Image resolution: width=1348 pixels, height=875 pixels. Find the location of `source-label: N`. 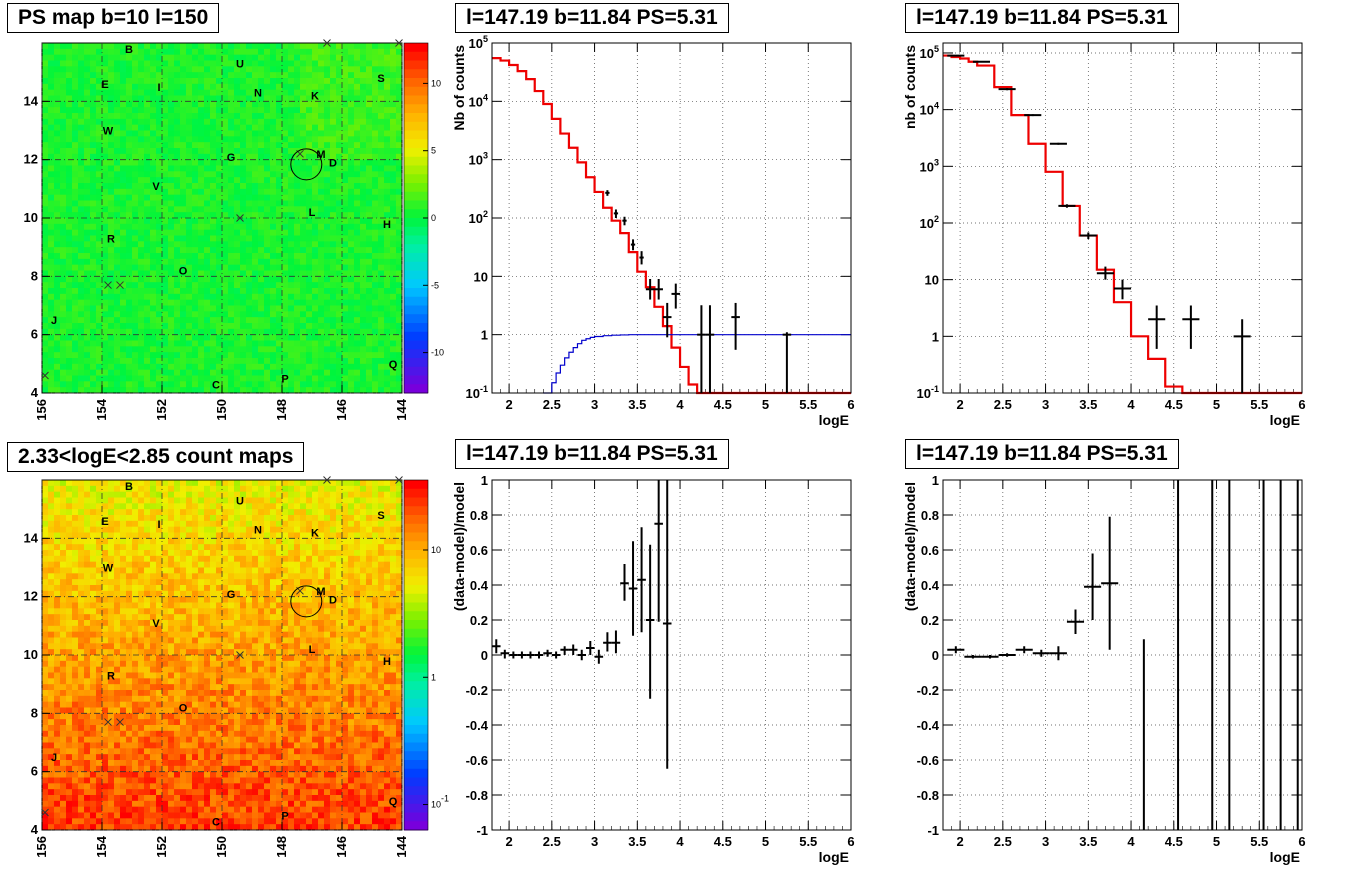

source-label: N is located at coordinates (258, 94).